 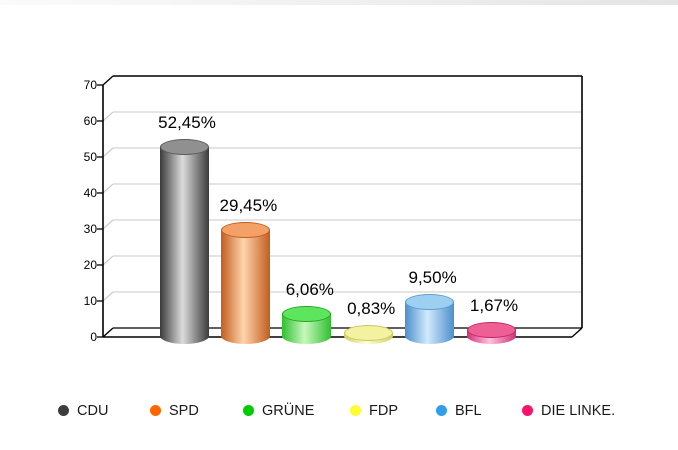 I want to click on legend-label: FDP, so click(x=383, y=410).